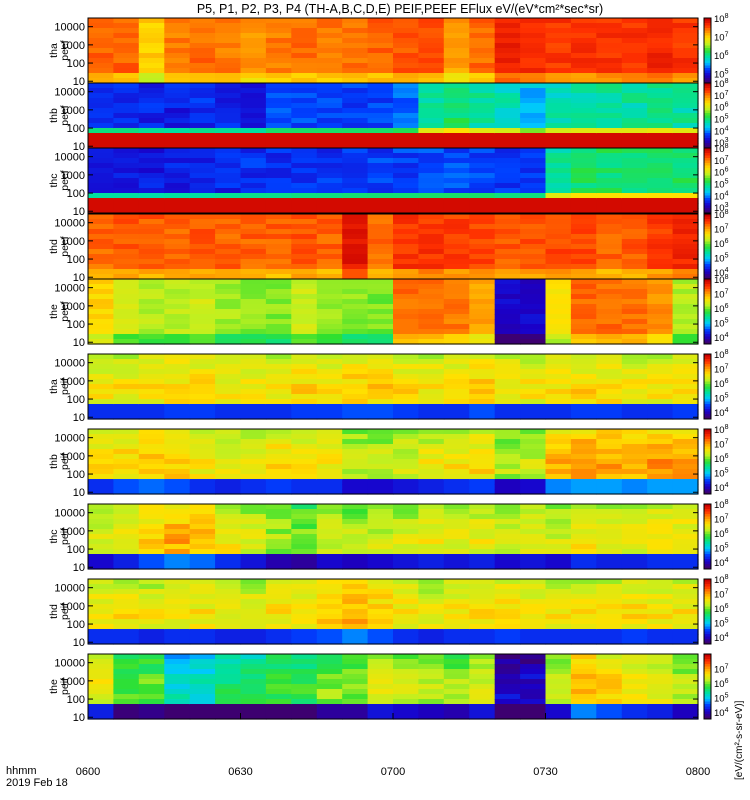  Describe the element at coordinates (721, 149) in the screenshot. I see `colorbar-tick-label: 10⁸` at that location.